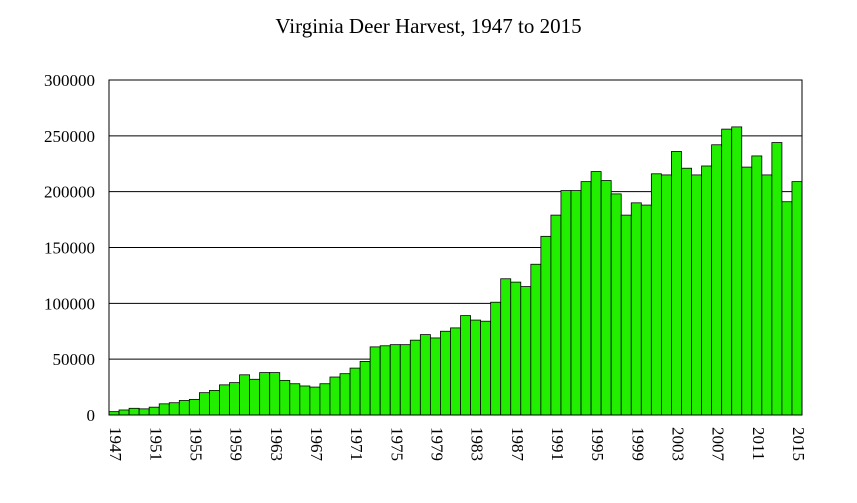 This screenshot has height=503, width=857. I want to click on y-axis-ticks: 0 50000 100000 150000 200000 250000 300000, so click(69, 248).